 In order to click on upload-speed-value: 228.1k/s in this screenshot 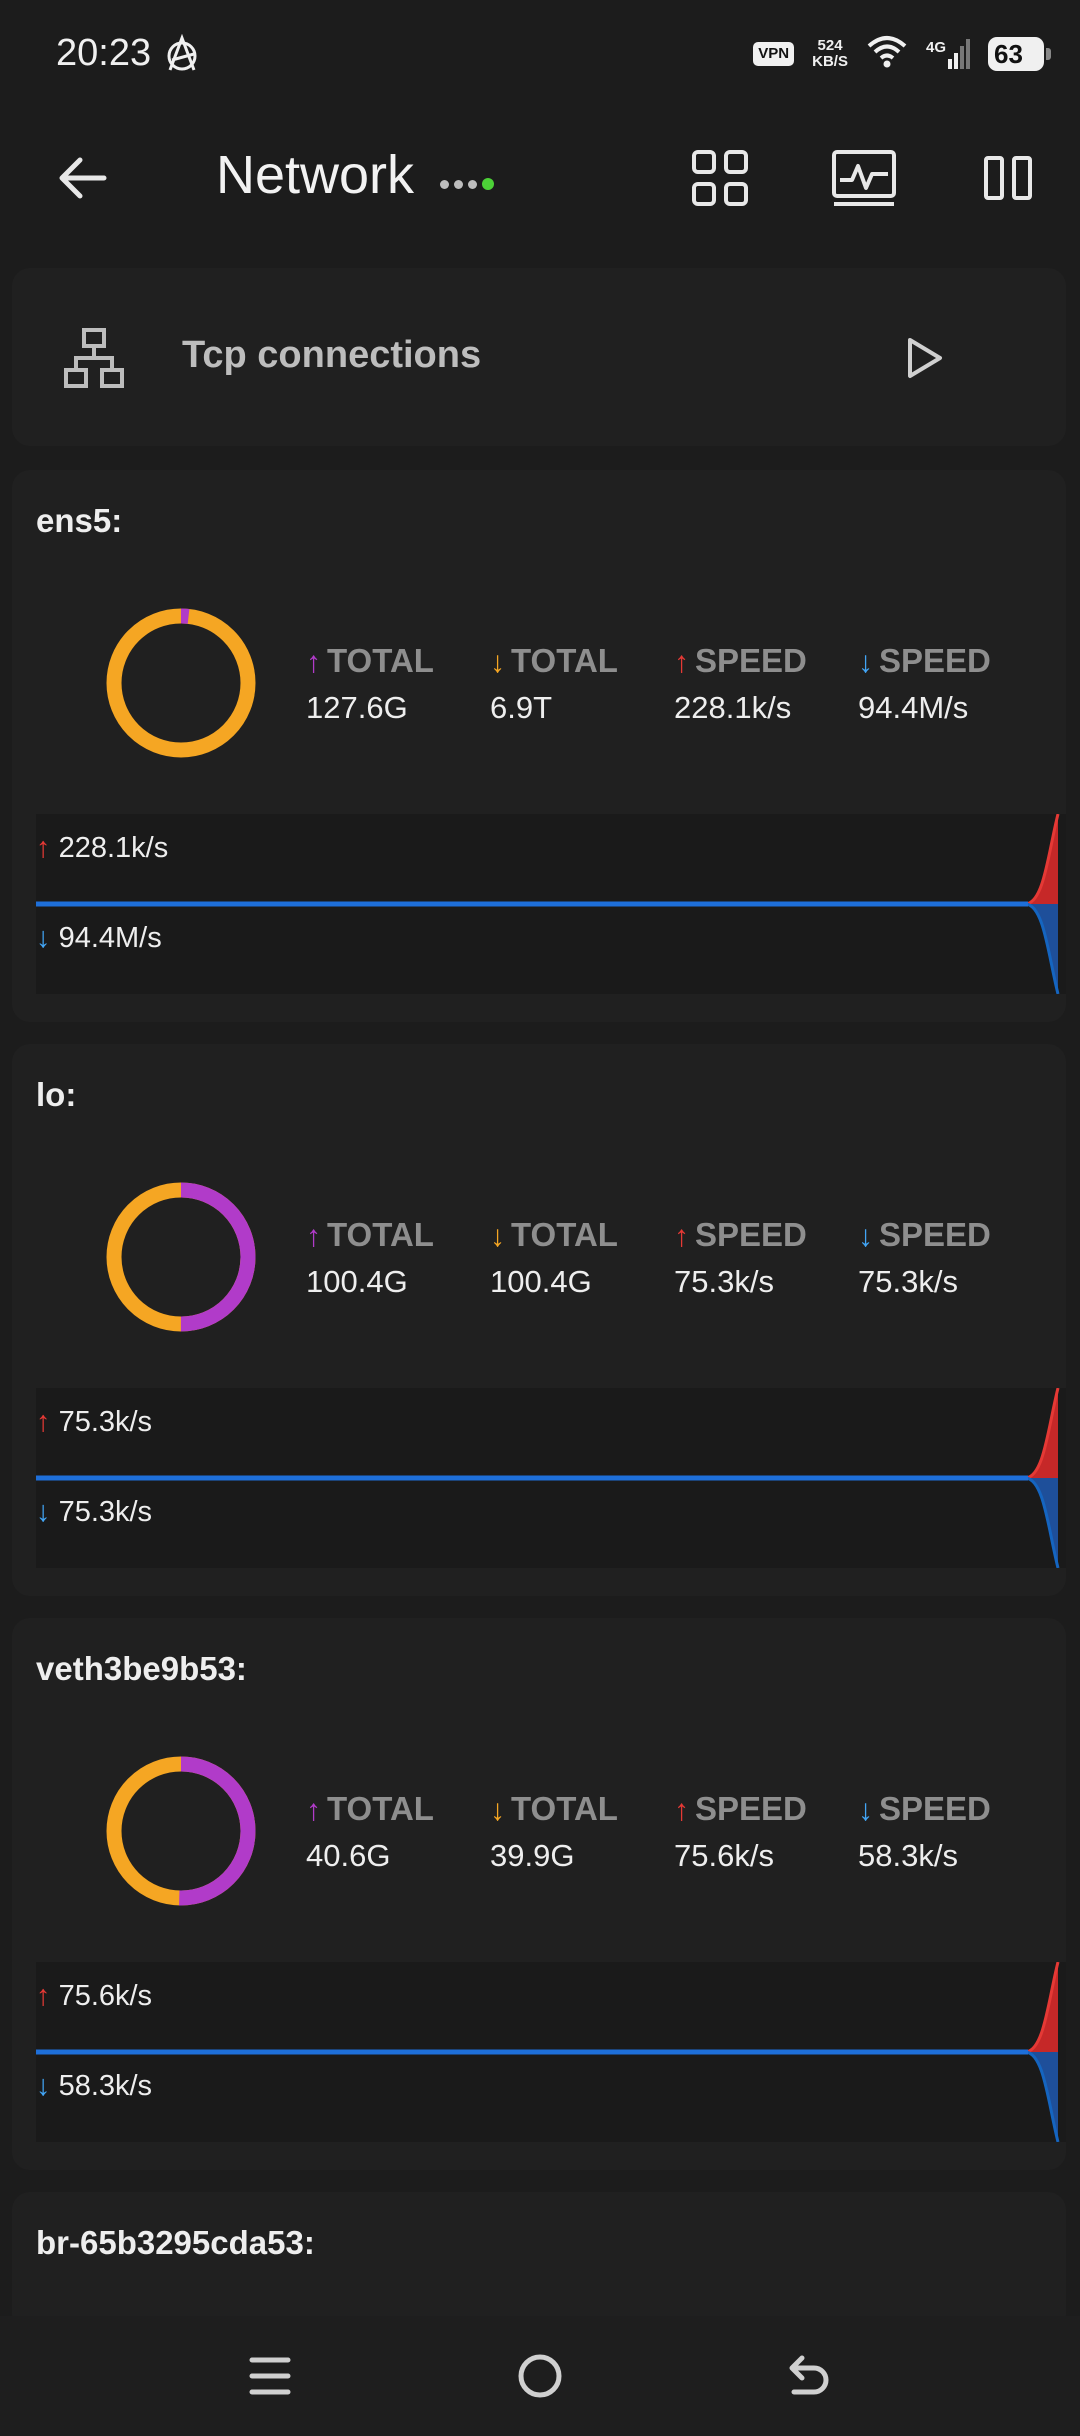, I will do `click(733, 707)`.